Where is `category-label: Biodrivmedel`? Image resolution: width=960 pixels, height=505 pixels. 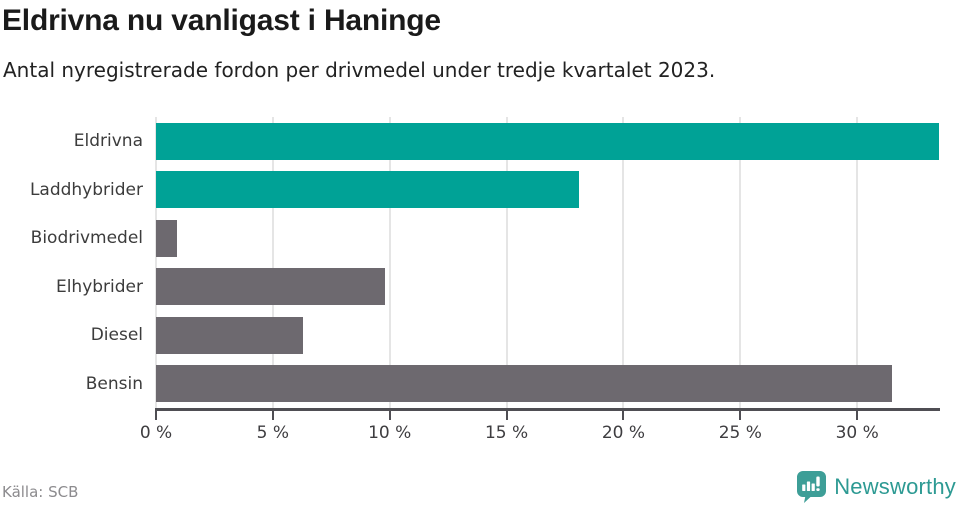 category-label: Biodrivmedel is located at coordinates (86, 238).